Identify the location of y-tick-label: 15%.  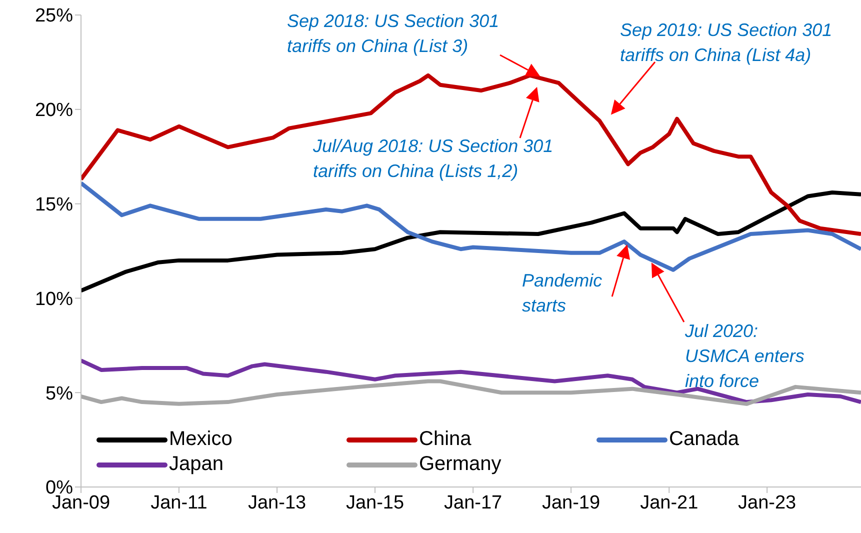
(54, 205).